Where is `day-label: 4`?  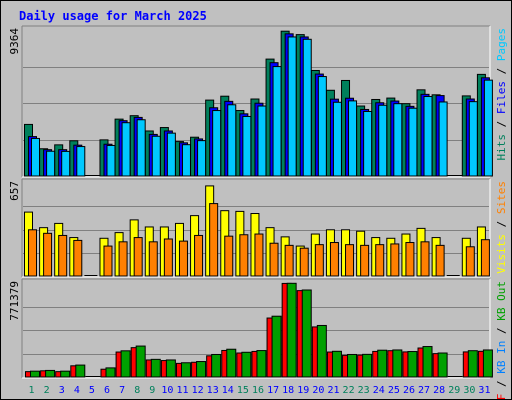 day-label: 4 is located at coordinates (77, 390).